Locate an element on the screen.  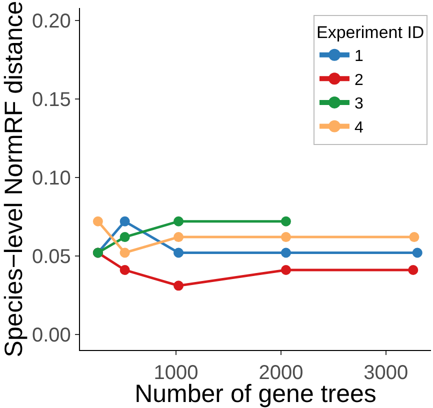
legend-label: 3 is located at coordinates (359, 104).